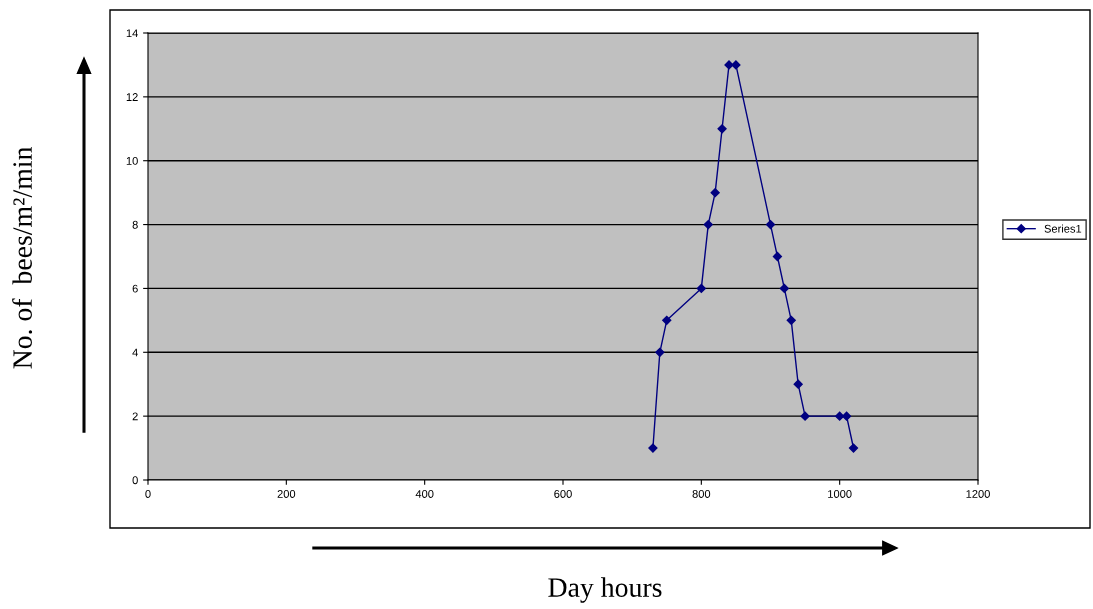  Describe the element at coordinates (840, 494) in the screenshot. I see `x-tick-label: 1000` at that location.